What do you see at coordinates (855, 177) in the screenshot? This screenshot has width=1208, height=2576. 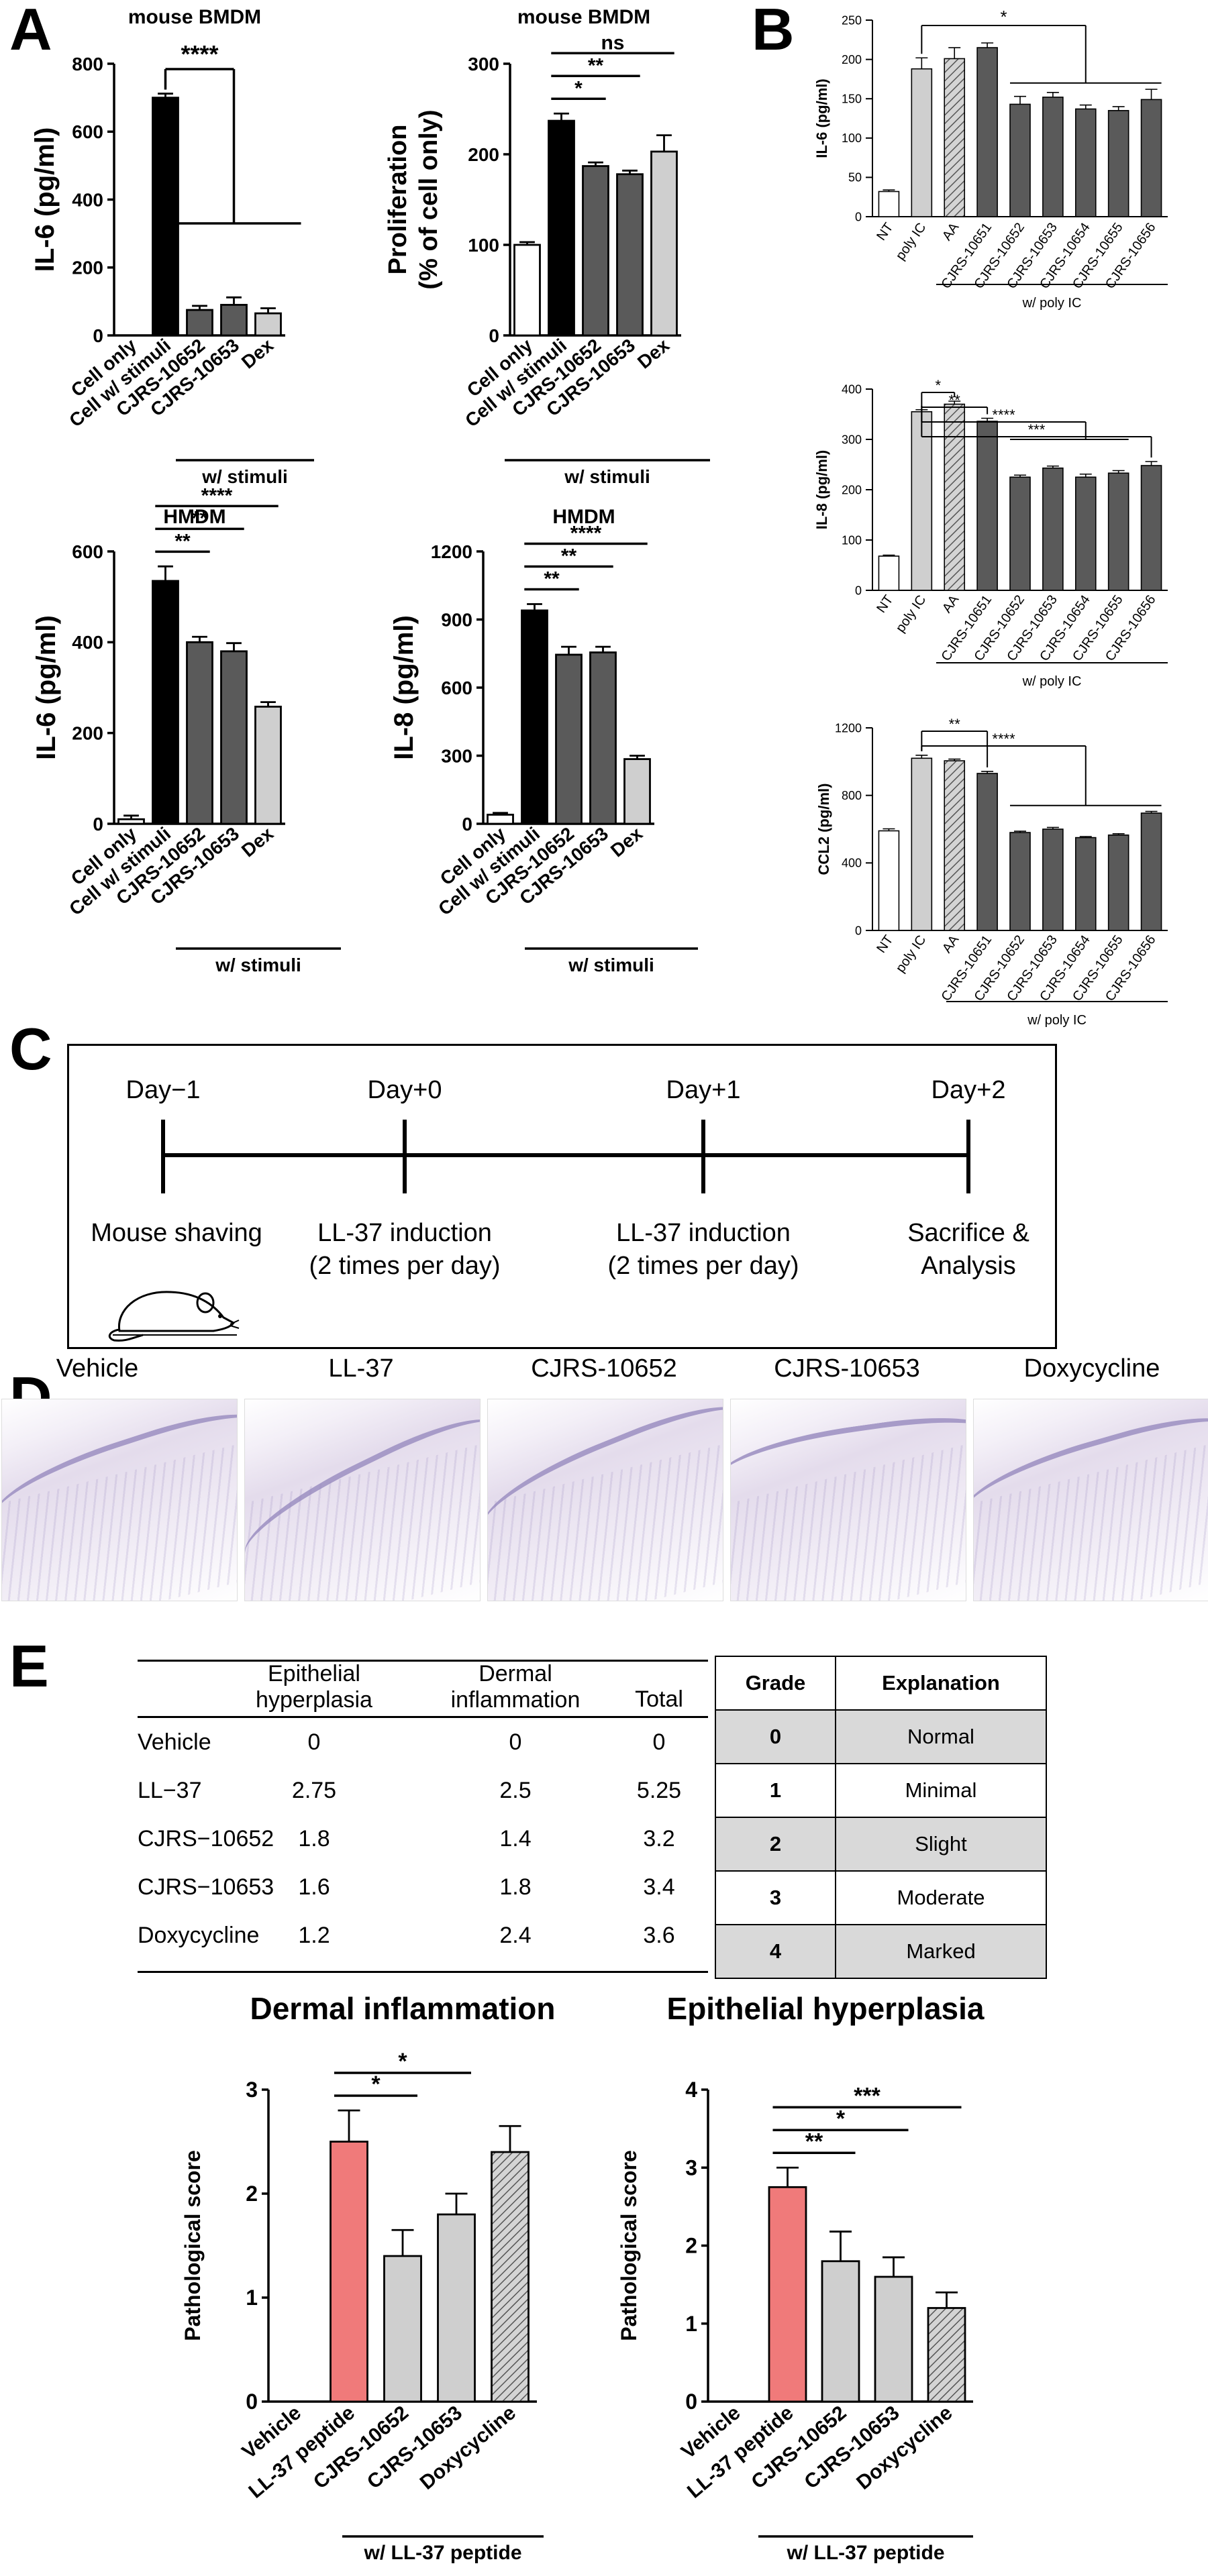 I see `y-tick-label: 50` at bounding box center [855, 177].